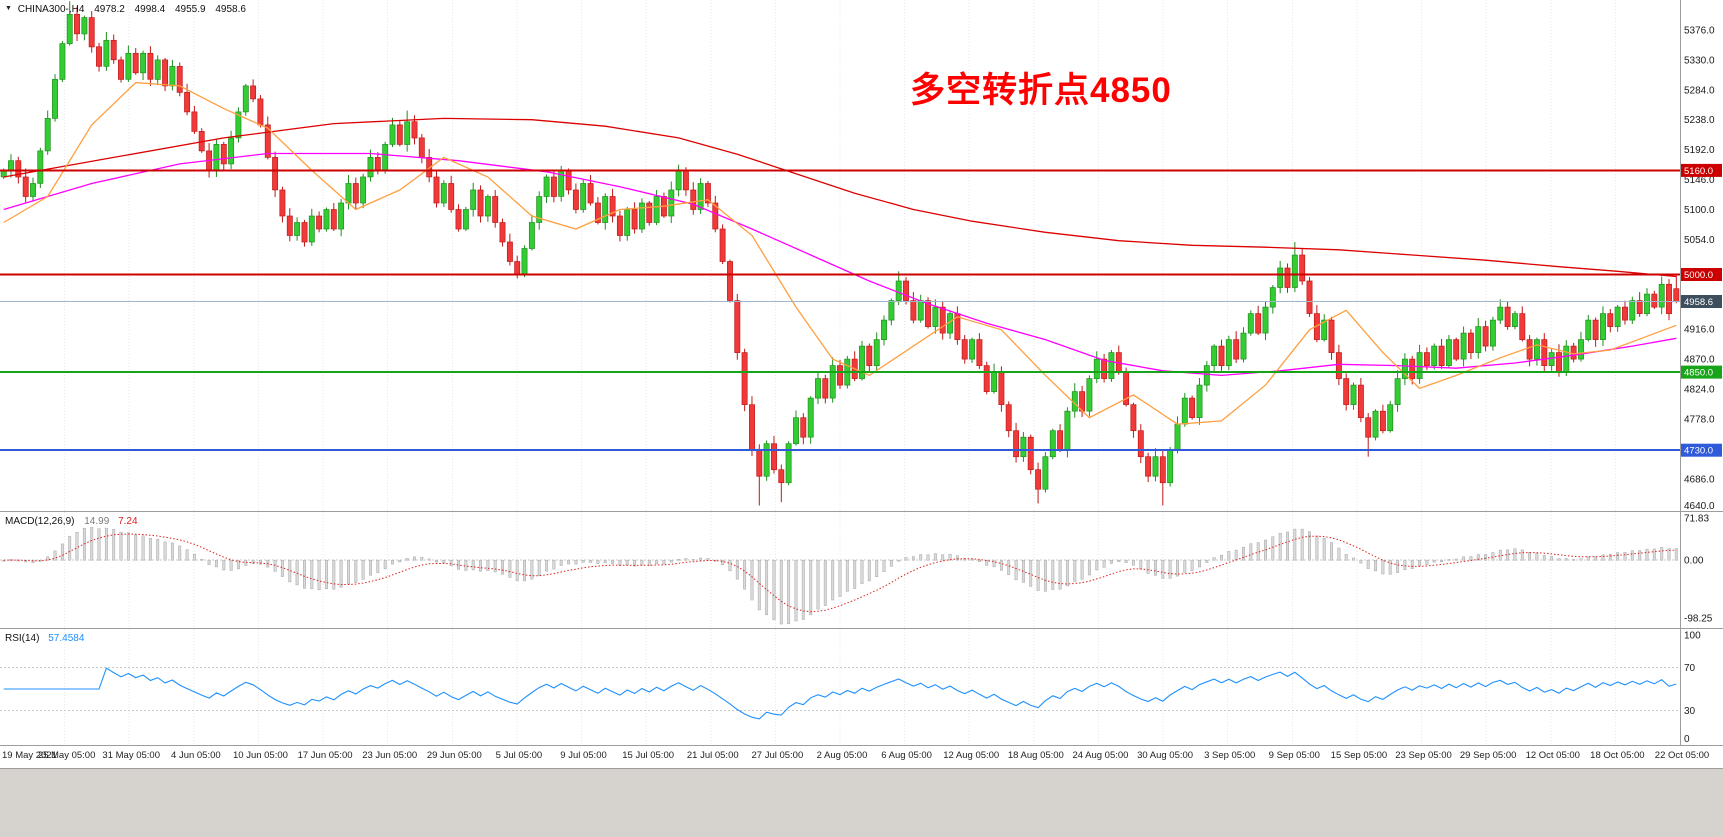 Image resolution: width=1723 pixels, height=837 pixels. Describe the element at coordinates (712, 755) in the screenshot. I see `time-axis-label: 21 Jul 05:00` at that location.